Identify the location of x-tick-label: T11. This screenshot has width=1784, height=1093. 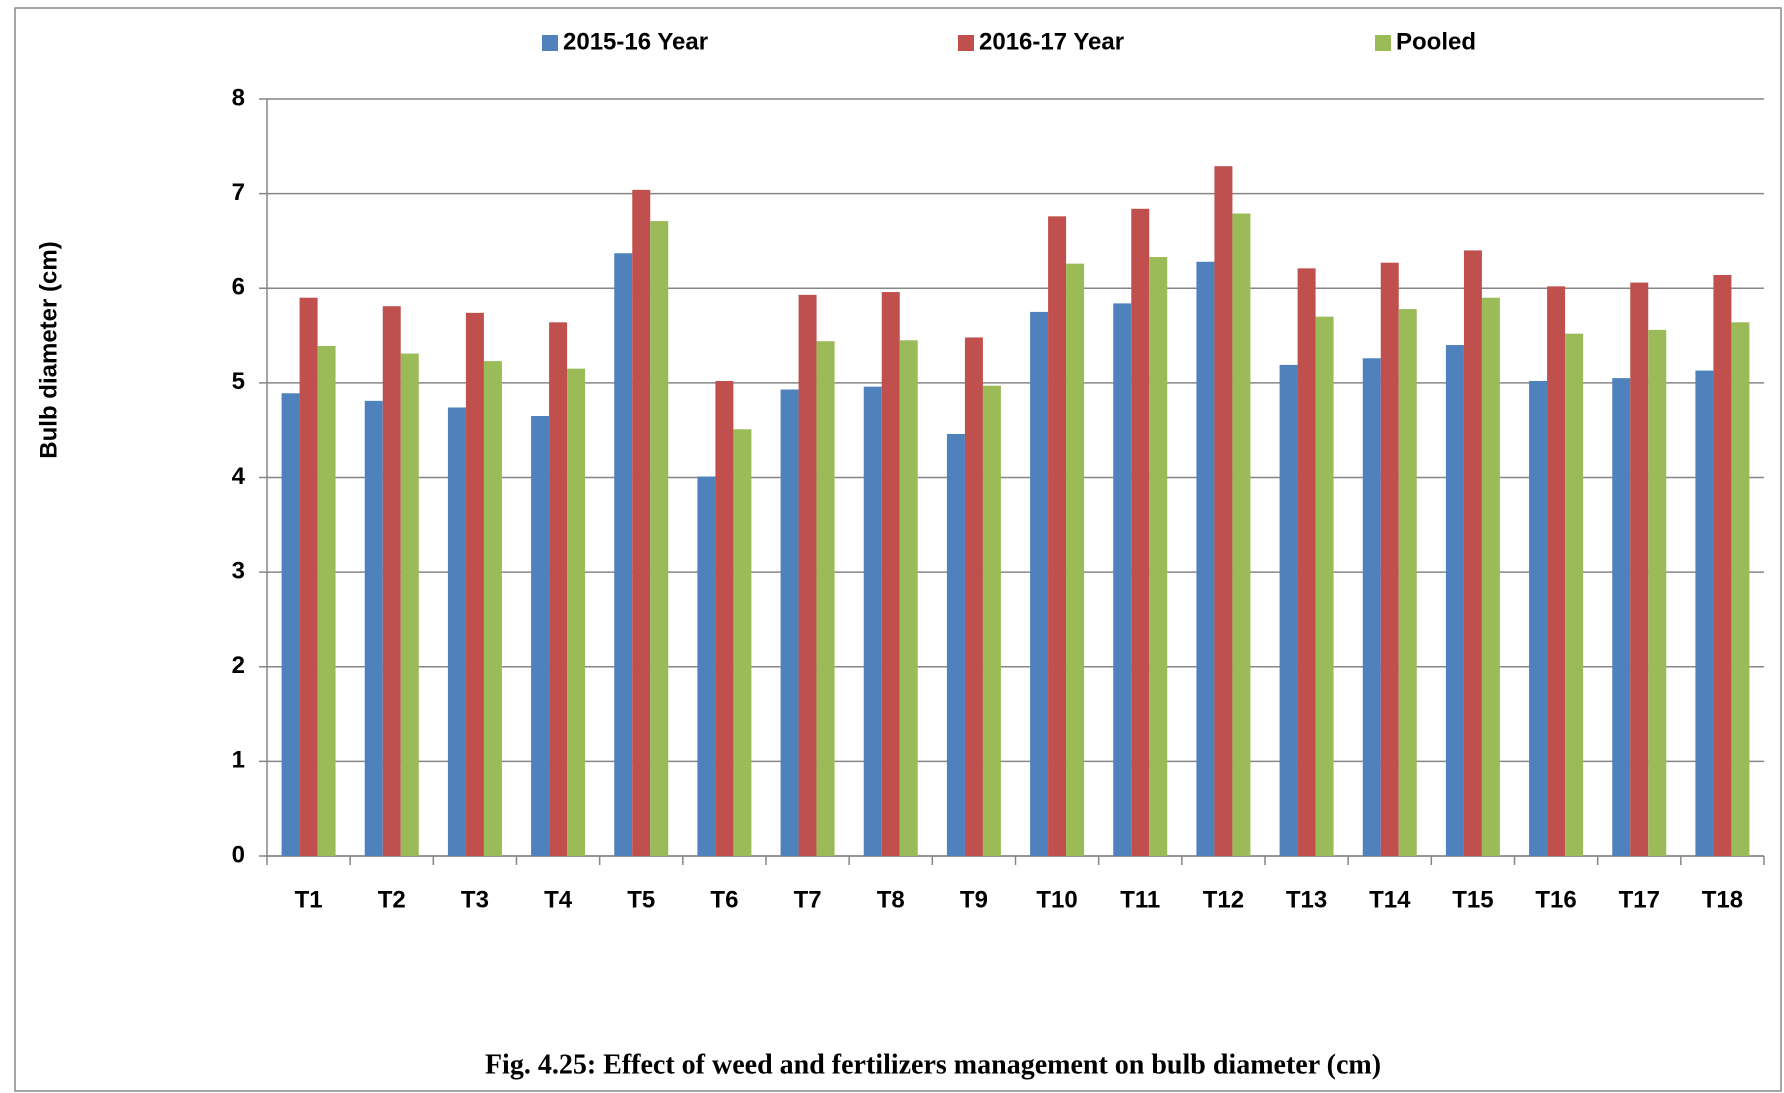
(1140, 899).